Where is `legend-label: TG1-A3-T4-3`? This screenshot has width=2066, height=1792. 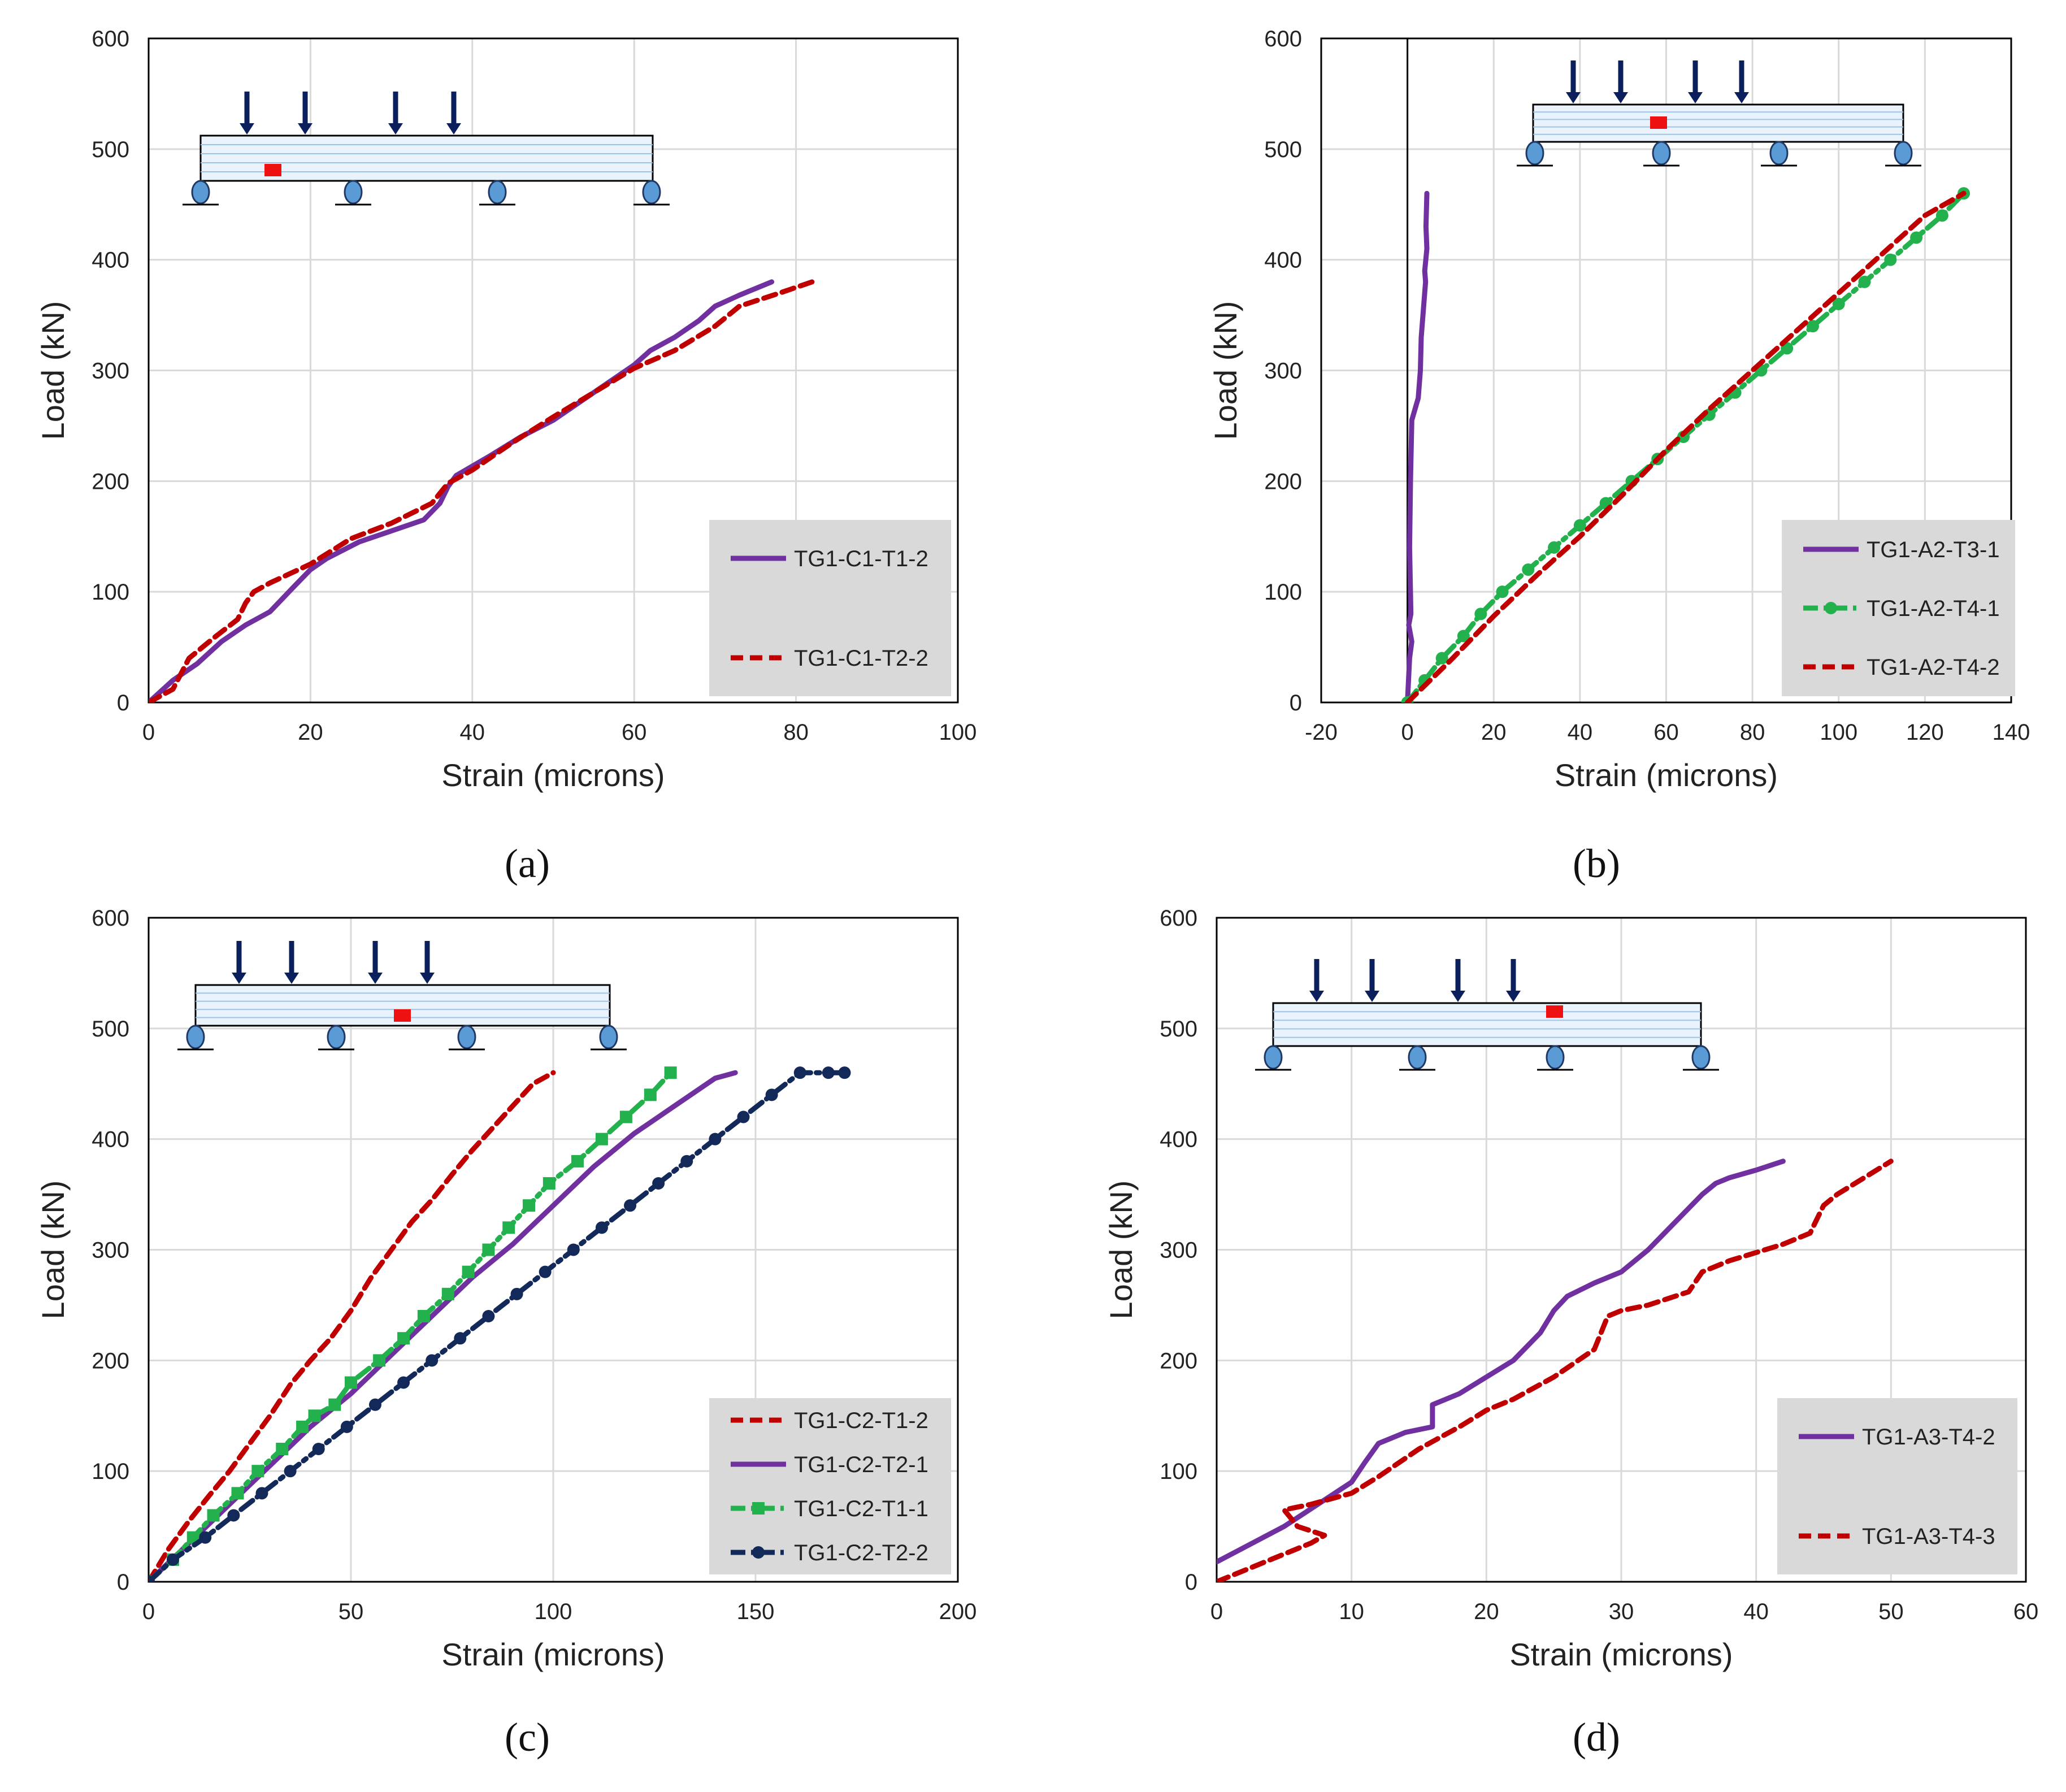
legend-label: TG1-A3-T4-3 is located at coordinates (1929, 1536).